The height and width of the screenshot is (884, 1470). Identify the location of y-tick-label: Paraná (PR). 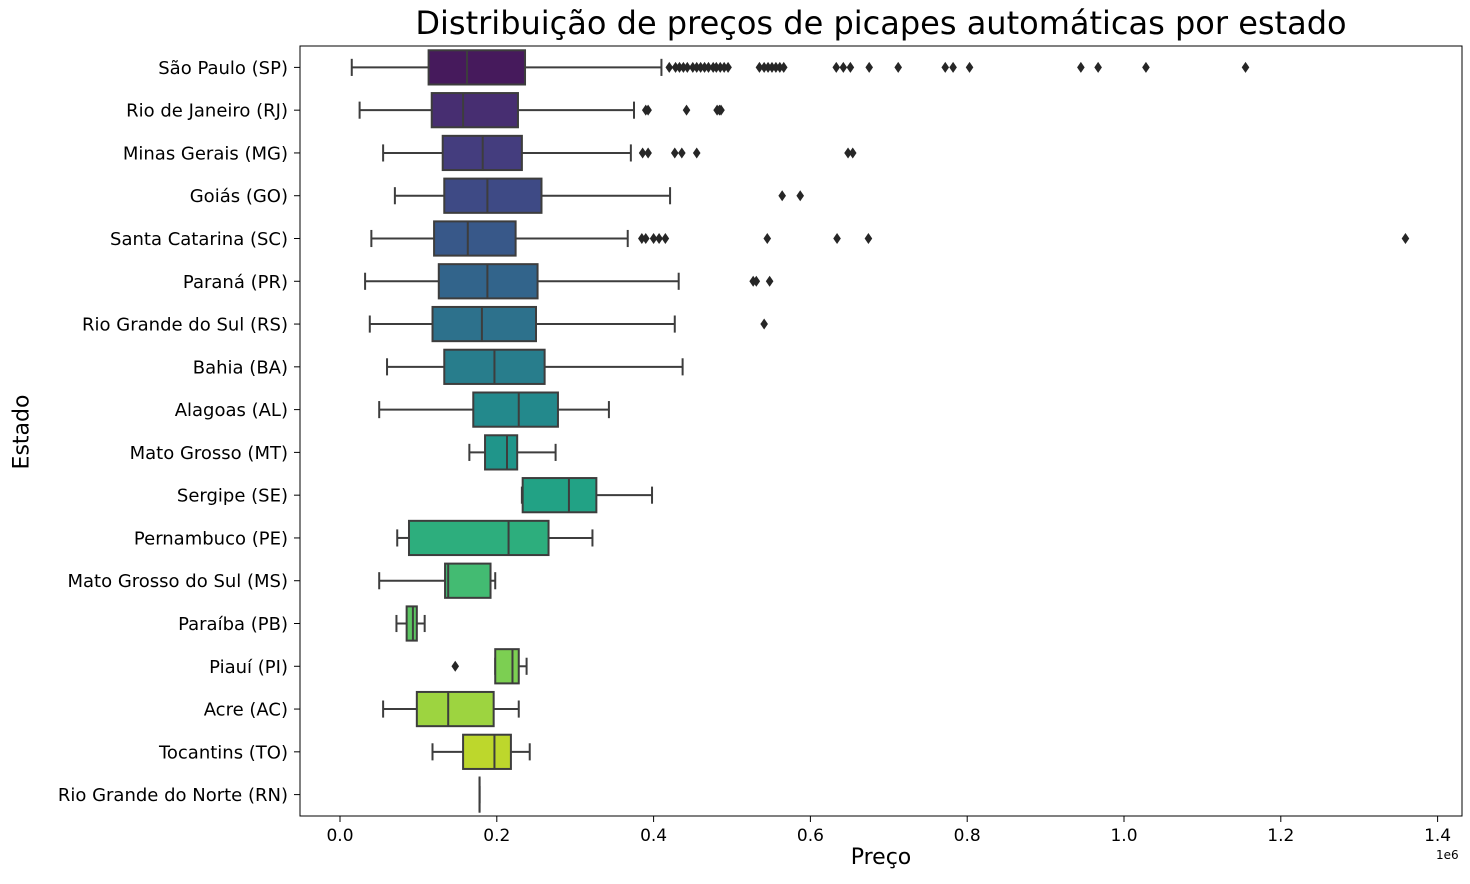
(235, 282).